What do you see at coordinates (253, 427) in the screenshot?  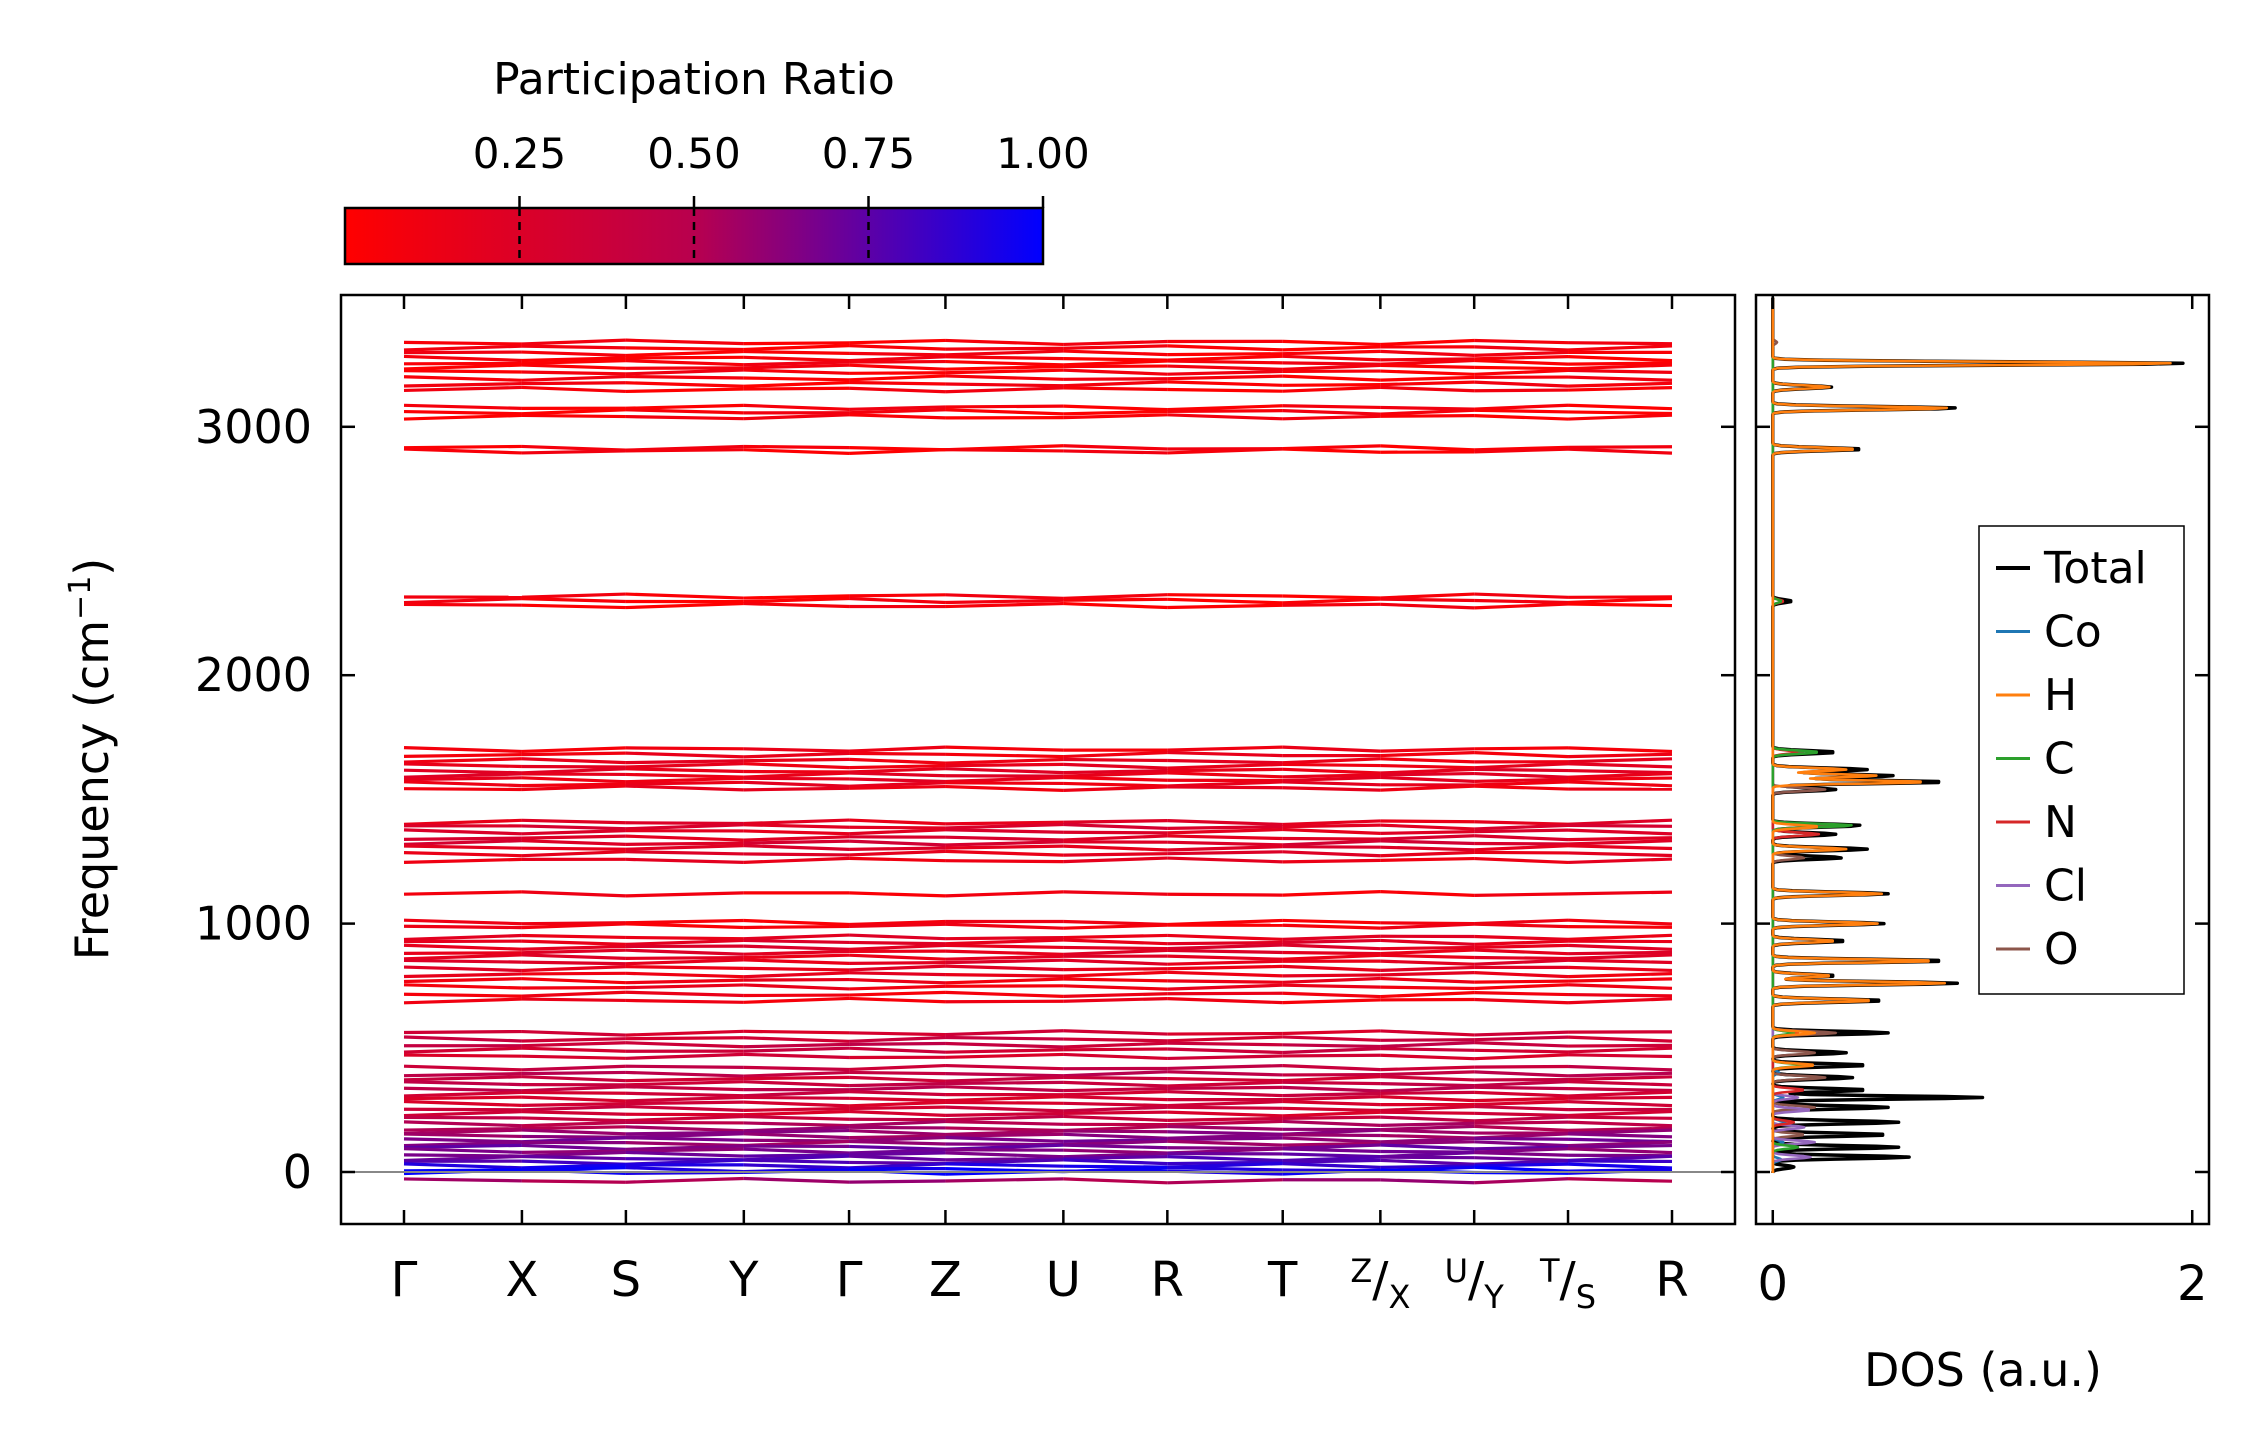 I see `y-tick-label: 3000` at bounding box center [253, 427].